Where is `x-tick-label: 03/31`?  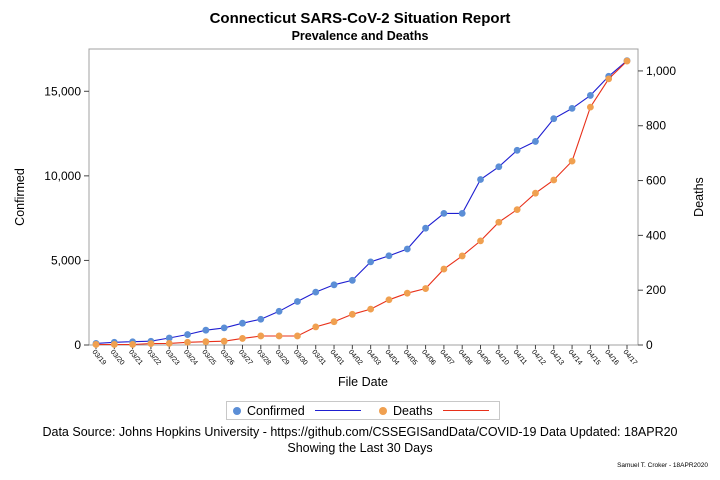 x-tick-label: 03/31 is located at coordinates (318, 358).